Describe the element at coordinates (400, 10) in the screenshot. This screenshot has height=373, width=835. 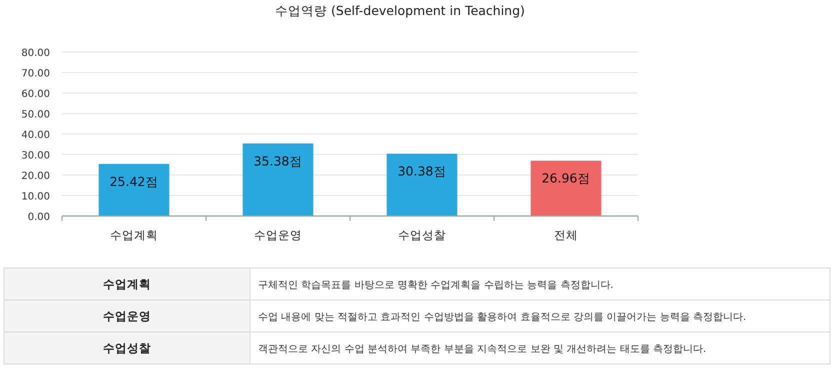
I see `chart-title: 수업역량 (Self-development in Teaching)` at that location.